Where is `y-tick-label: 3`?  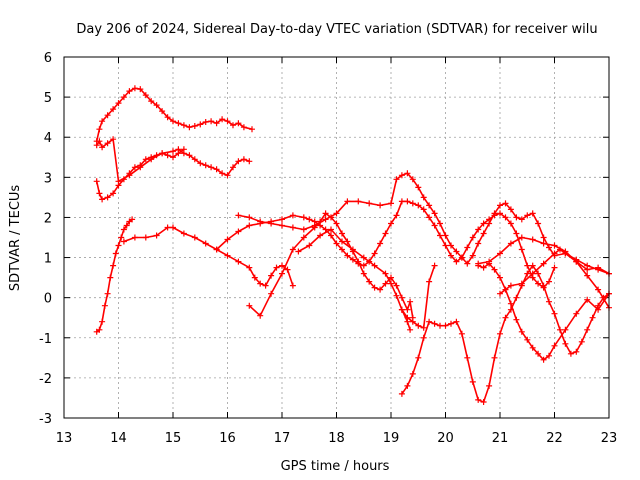 y-tick-label: 3 is located at coordinates (48, 178).